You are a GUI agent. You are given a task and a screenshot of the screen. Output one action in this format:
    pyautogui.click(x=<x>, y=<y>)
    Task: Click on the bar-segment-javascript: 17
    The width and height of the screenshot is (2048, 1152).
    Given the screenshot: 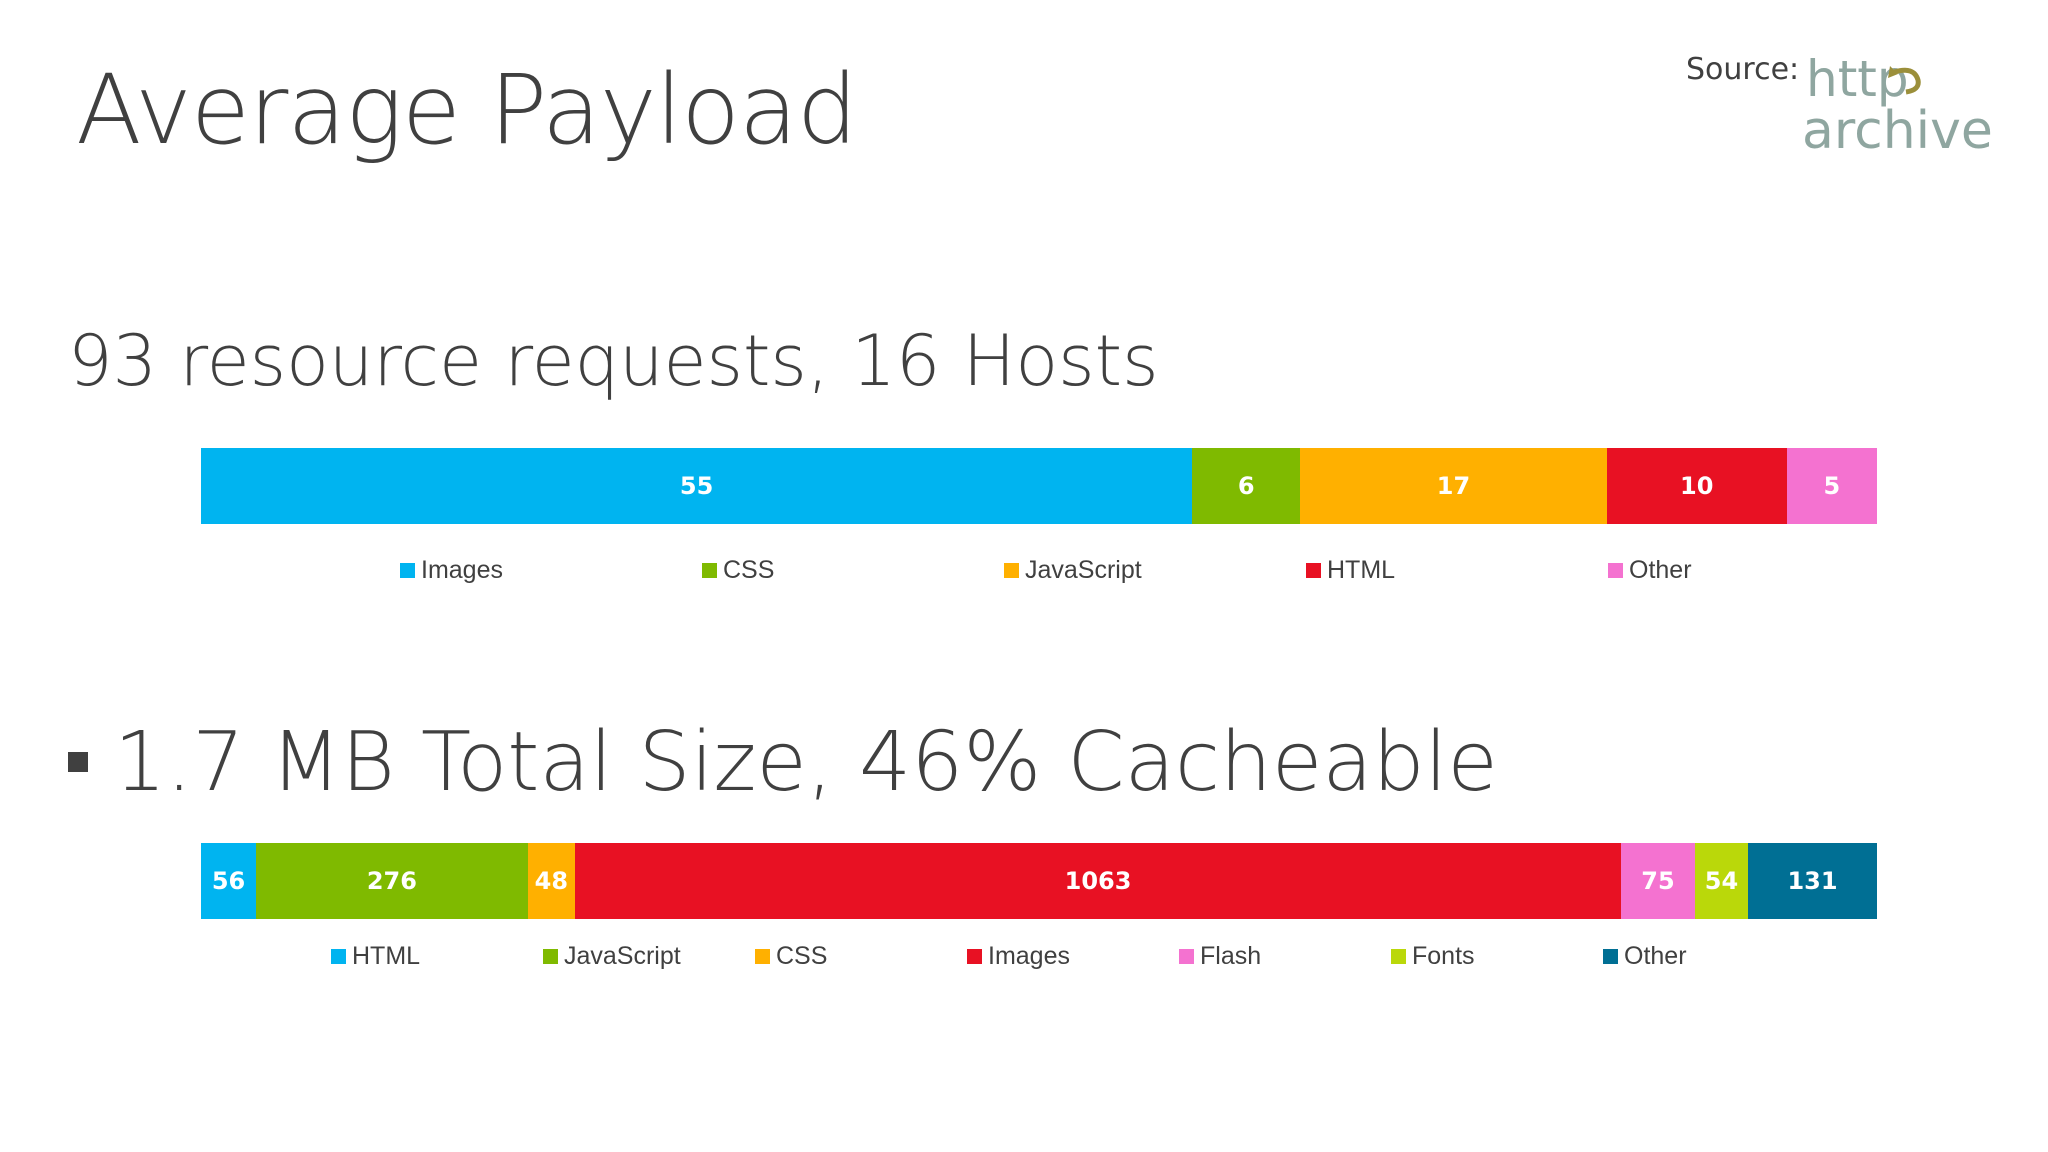 What is the action you would take?
    pyautogui.click(x=1453, y=486)
    